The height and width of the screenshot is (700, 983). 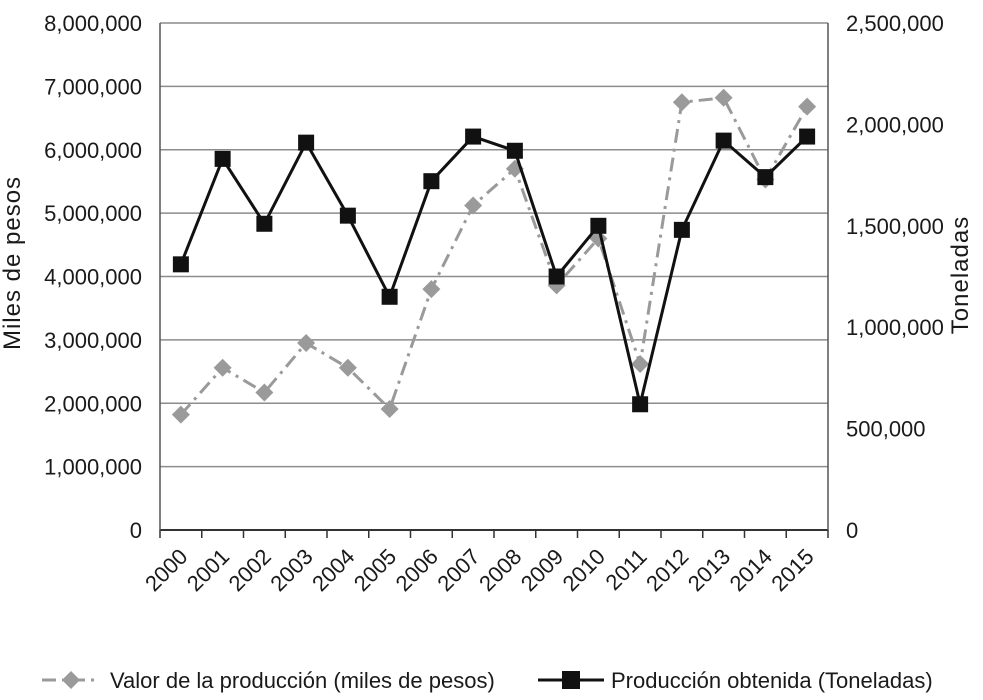 I want to click on x-tick-label: 2015, so click(x=792, y=570).